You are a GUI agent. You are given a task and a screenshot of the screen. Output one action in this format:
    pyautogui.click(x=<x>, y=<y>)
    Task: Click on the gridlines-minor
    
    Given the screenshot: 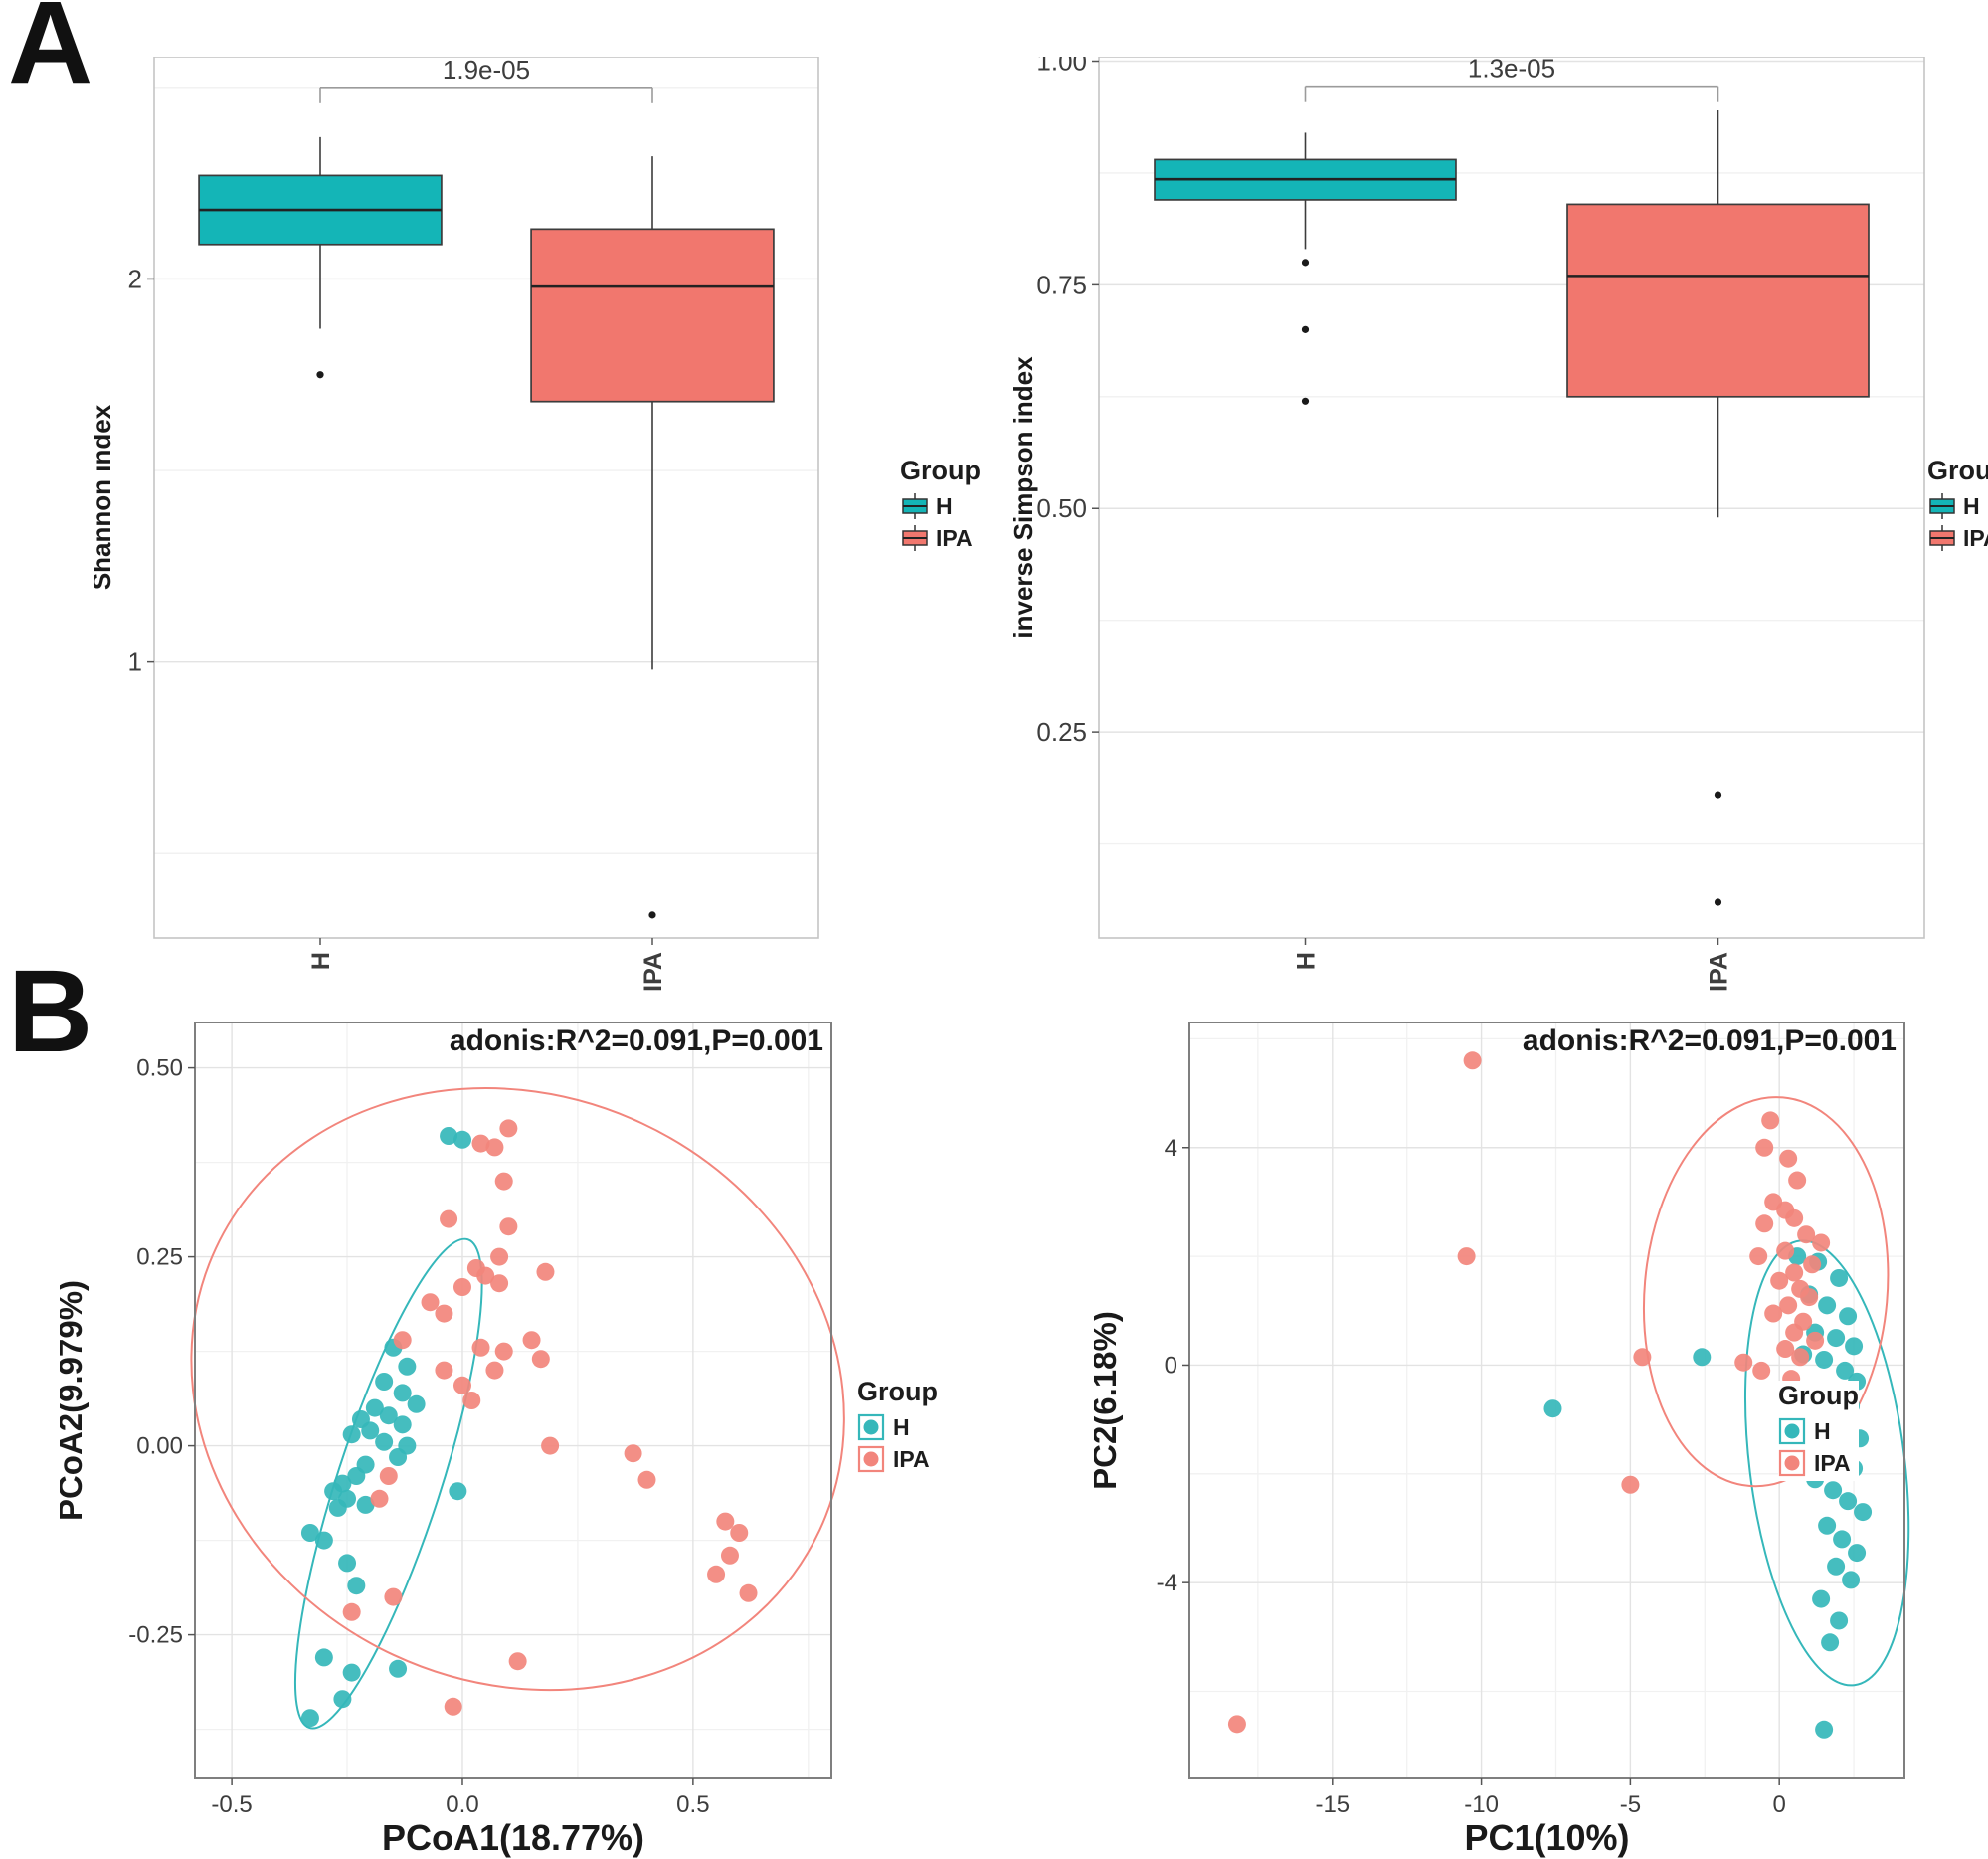 What is the action you would take?
    pyautogui.click(x=513, y=1400)
    